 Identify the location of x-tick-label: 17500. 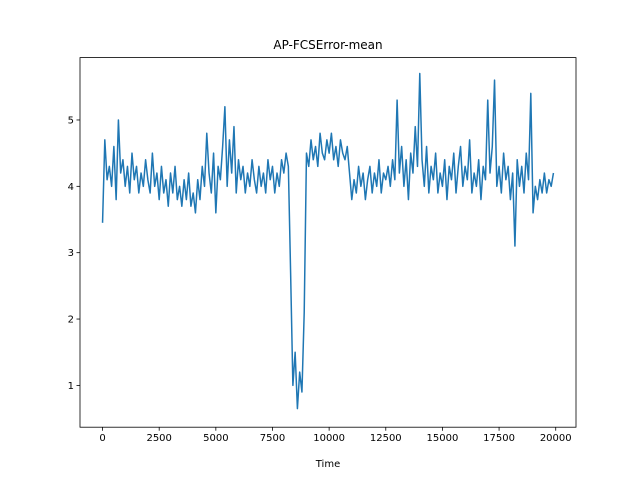
(499, 438).